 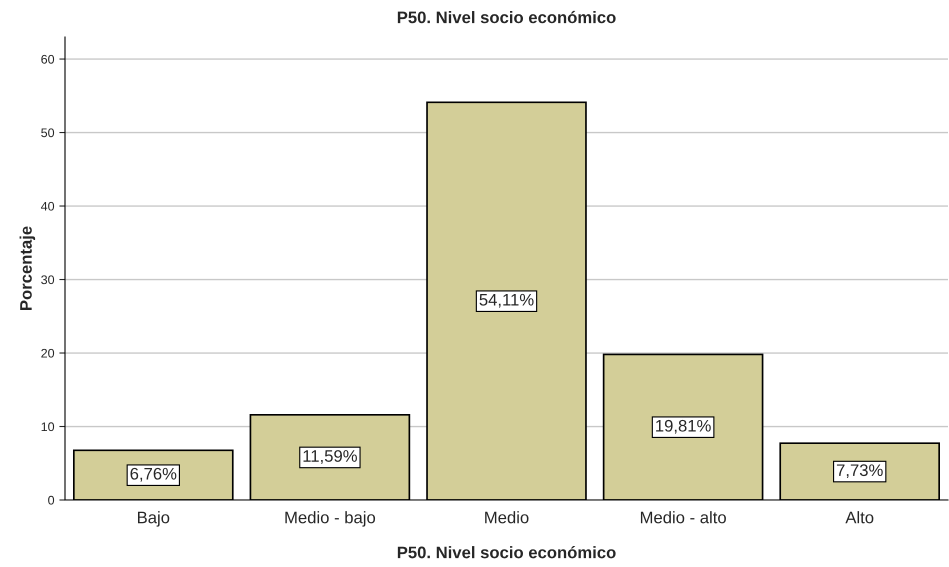 I want to click on x-axis-title: P50. Nivel socio económico, so click(x=507, y=552).